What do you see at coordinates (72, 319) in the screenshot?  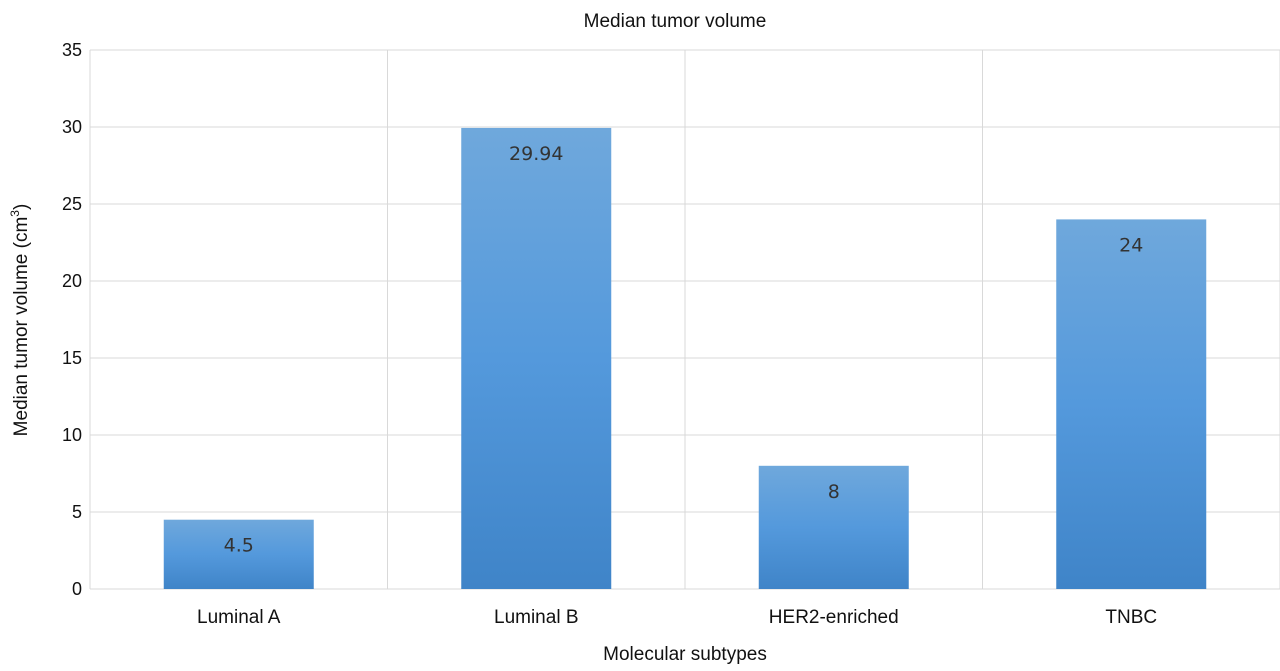 I see `y-axis-ticks: 0 5 10 15 20 25 30 35` at bounding box center [72, 319].